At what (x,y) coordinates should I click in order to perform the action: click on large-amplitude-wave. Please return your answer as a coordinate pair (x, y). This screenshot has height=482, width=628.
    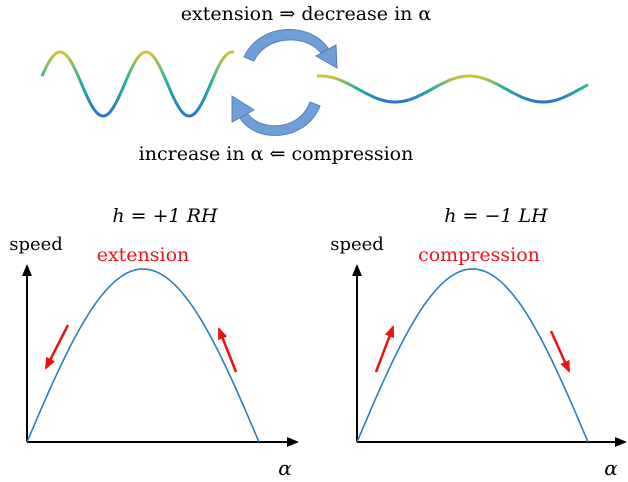
    Looking at the image, I should click on (137, 84).